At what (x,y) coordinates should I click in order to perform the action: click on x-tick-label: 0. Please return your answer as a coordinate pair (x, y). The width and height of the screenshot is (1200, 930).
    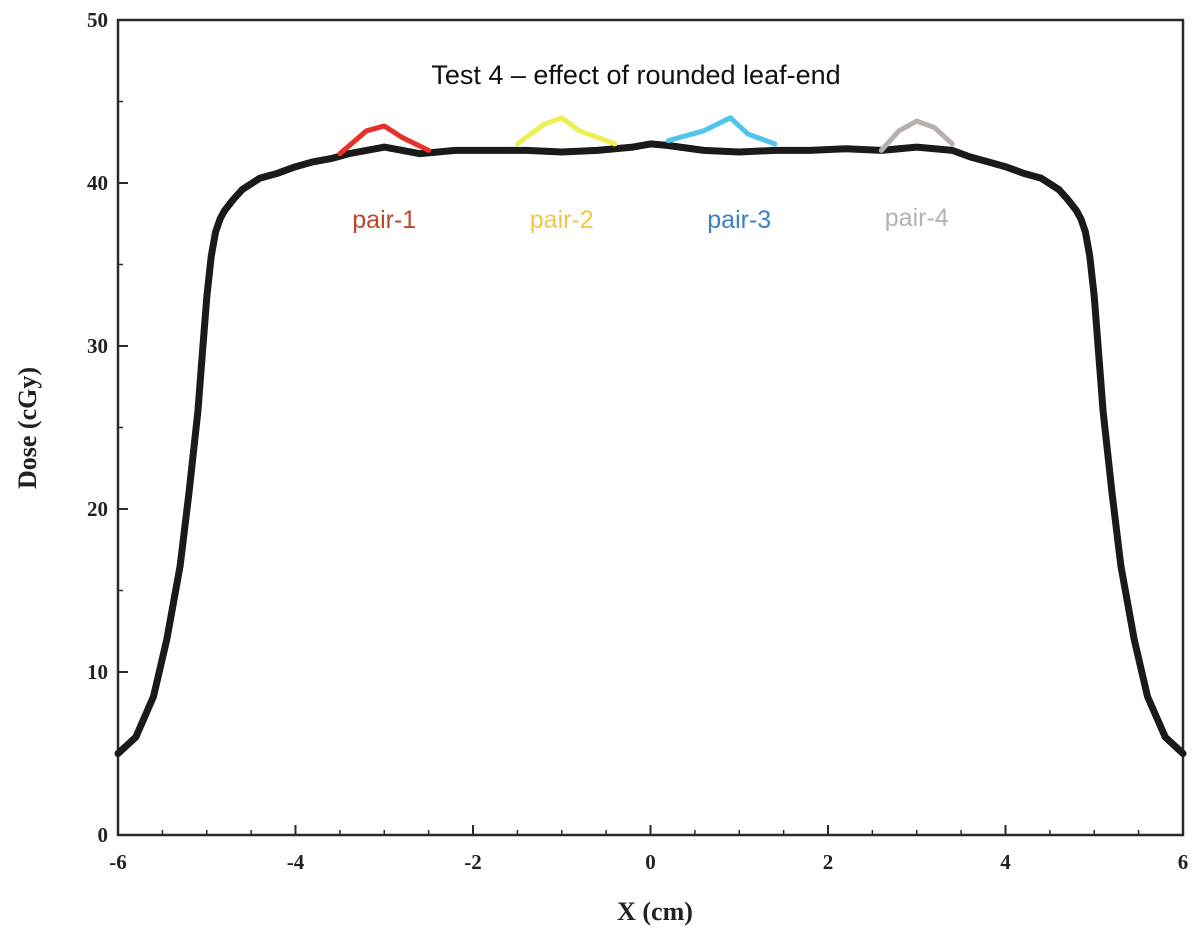
    Looking at the image, I should click on (650, 862).